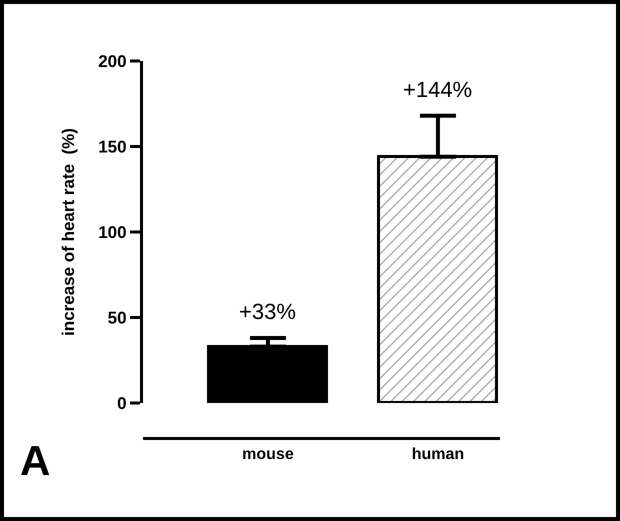 The width and height of the screenshot is (620, 521). Describe the element at coordinates (122, 403) in the screenshot. I see `y-tick-label: 0` at that location.